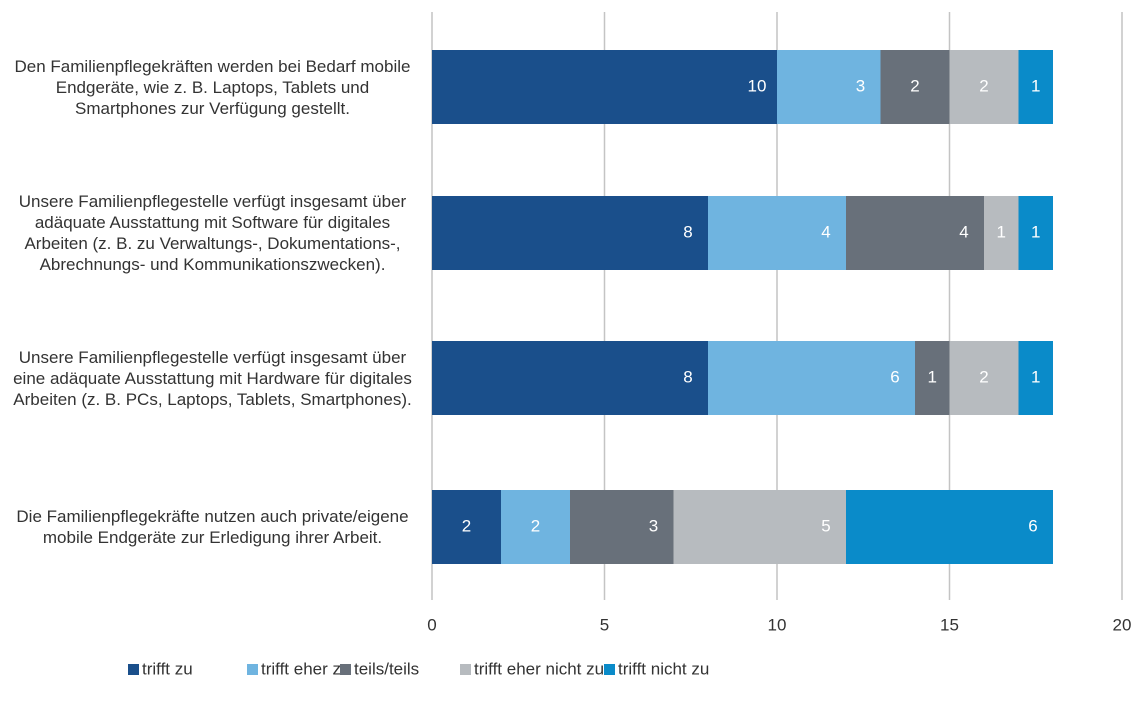 The height and width of the screenshot is (706, 1141). What do you see at coordinates (663, 668) in the screenshot?
I see `legend-label: trifft nicht zu` at bounding box center [663, 668].